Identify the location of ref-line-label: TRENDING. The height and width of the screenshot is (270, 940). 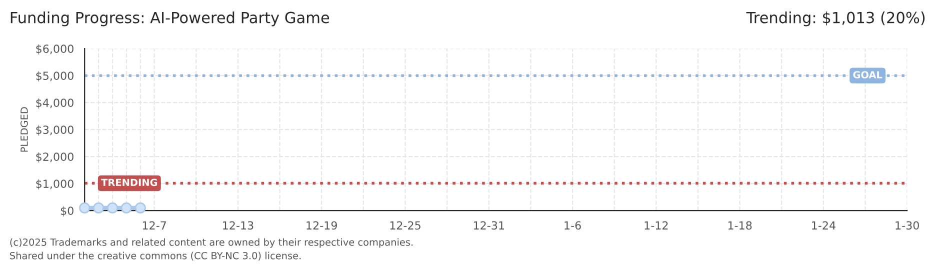
(129, 182).